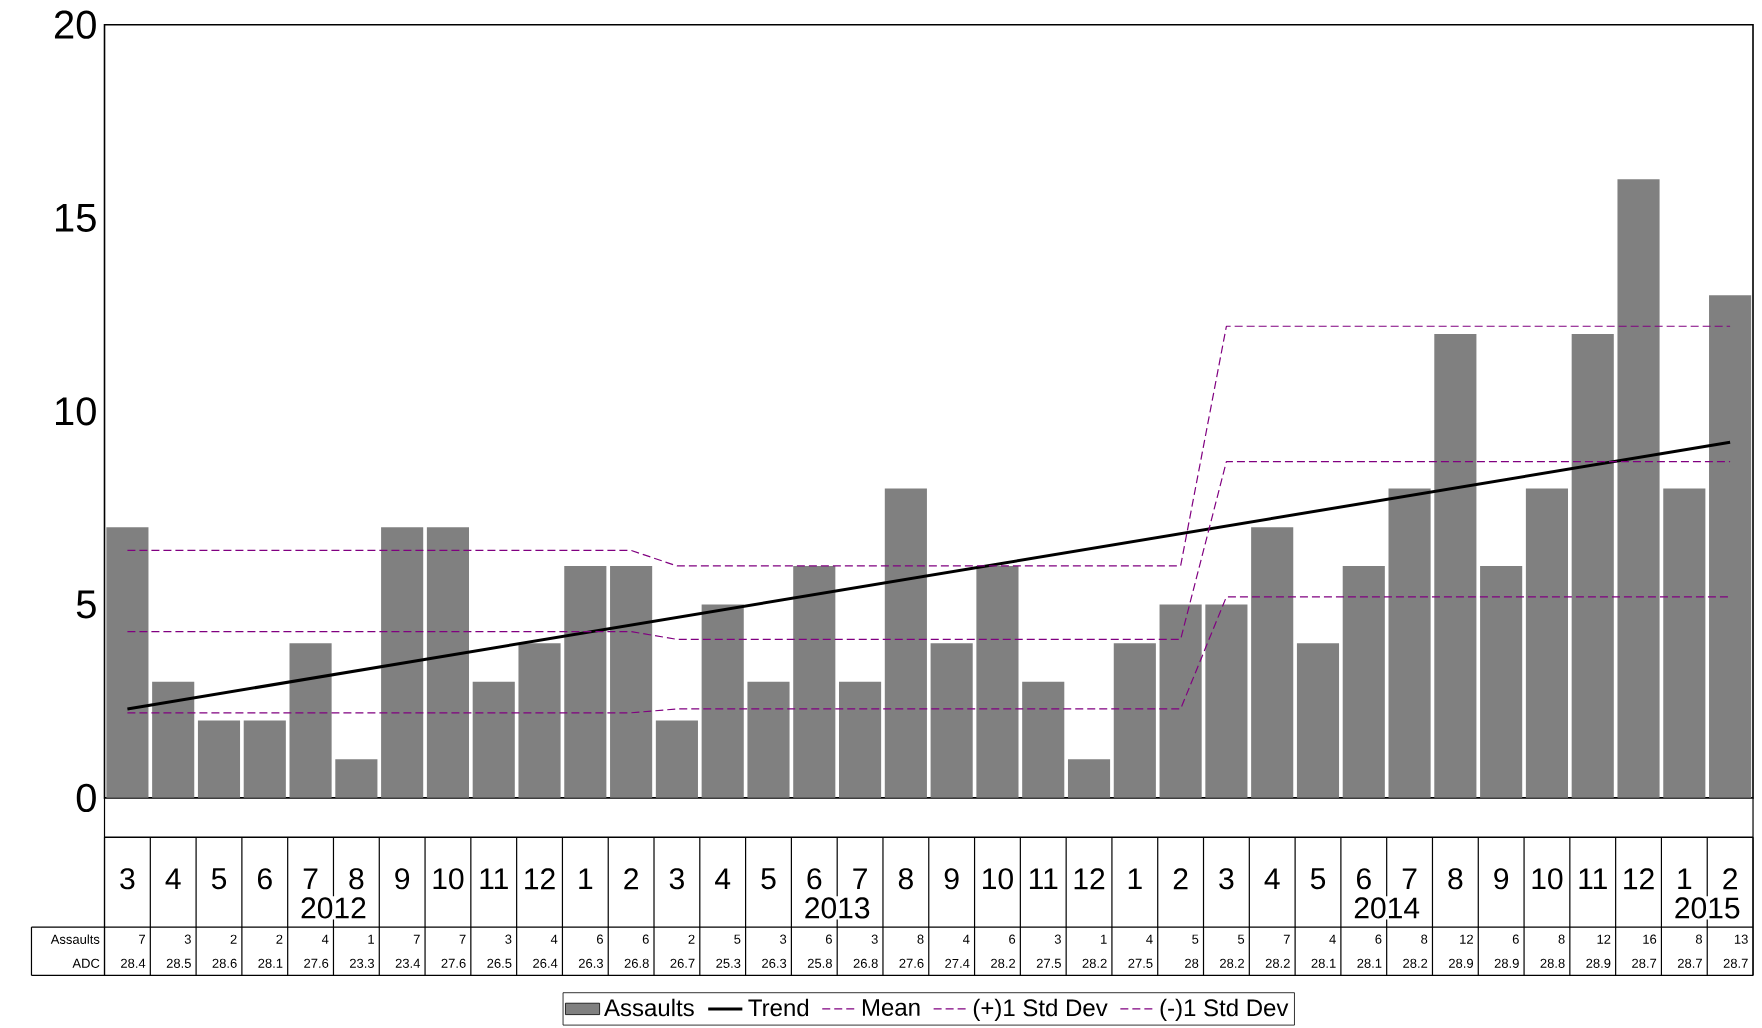 This screenshot has width=1762, height=1028. What do you see at coordinates (649, 1007) in the screenshot?
I see `legend-label: Assaults` at bounding box center [649, 1007].